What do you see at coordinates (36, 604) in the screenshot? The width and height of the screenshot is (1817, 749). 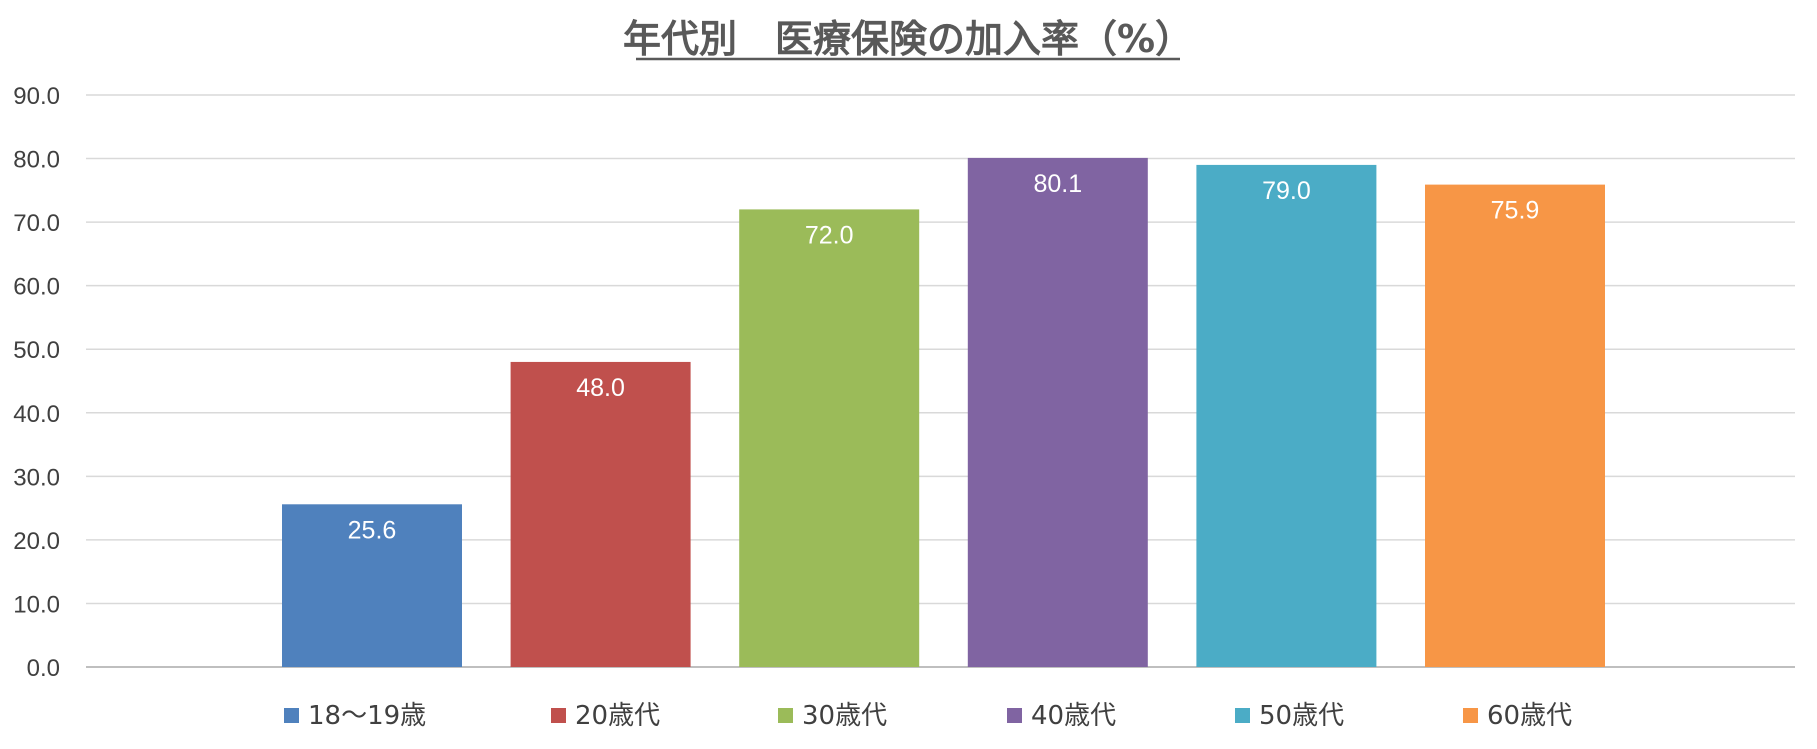 I see `y-tick-label: 10.0` at bounding box center [36, 604].